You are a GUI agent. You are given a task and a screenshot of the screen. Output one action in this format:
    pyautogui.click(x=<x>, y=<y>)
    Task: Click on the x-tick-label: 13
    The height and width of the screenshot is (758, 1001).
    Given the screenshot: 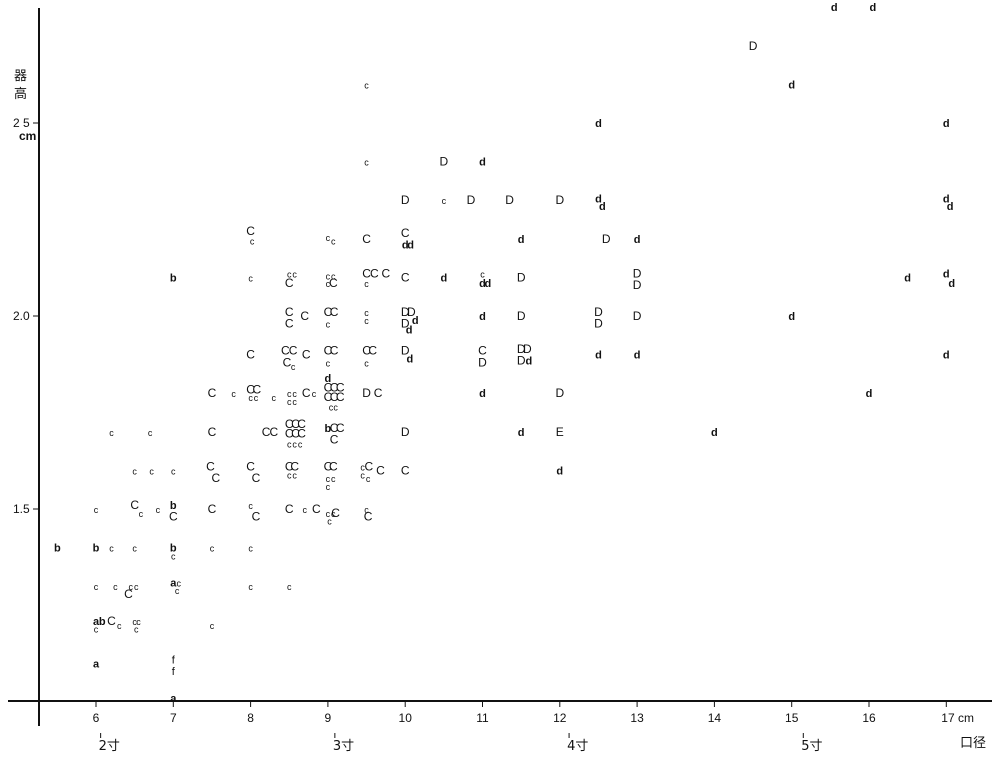 What is the action you would take?
    pyautogui.click(x=637, y=718)
    